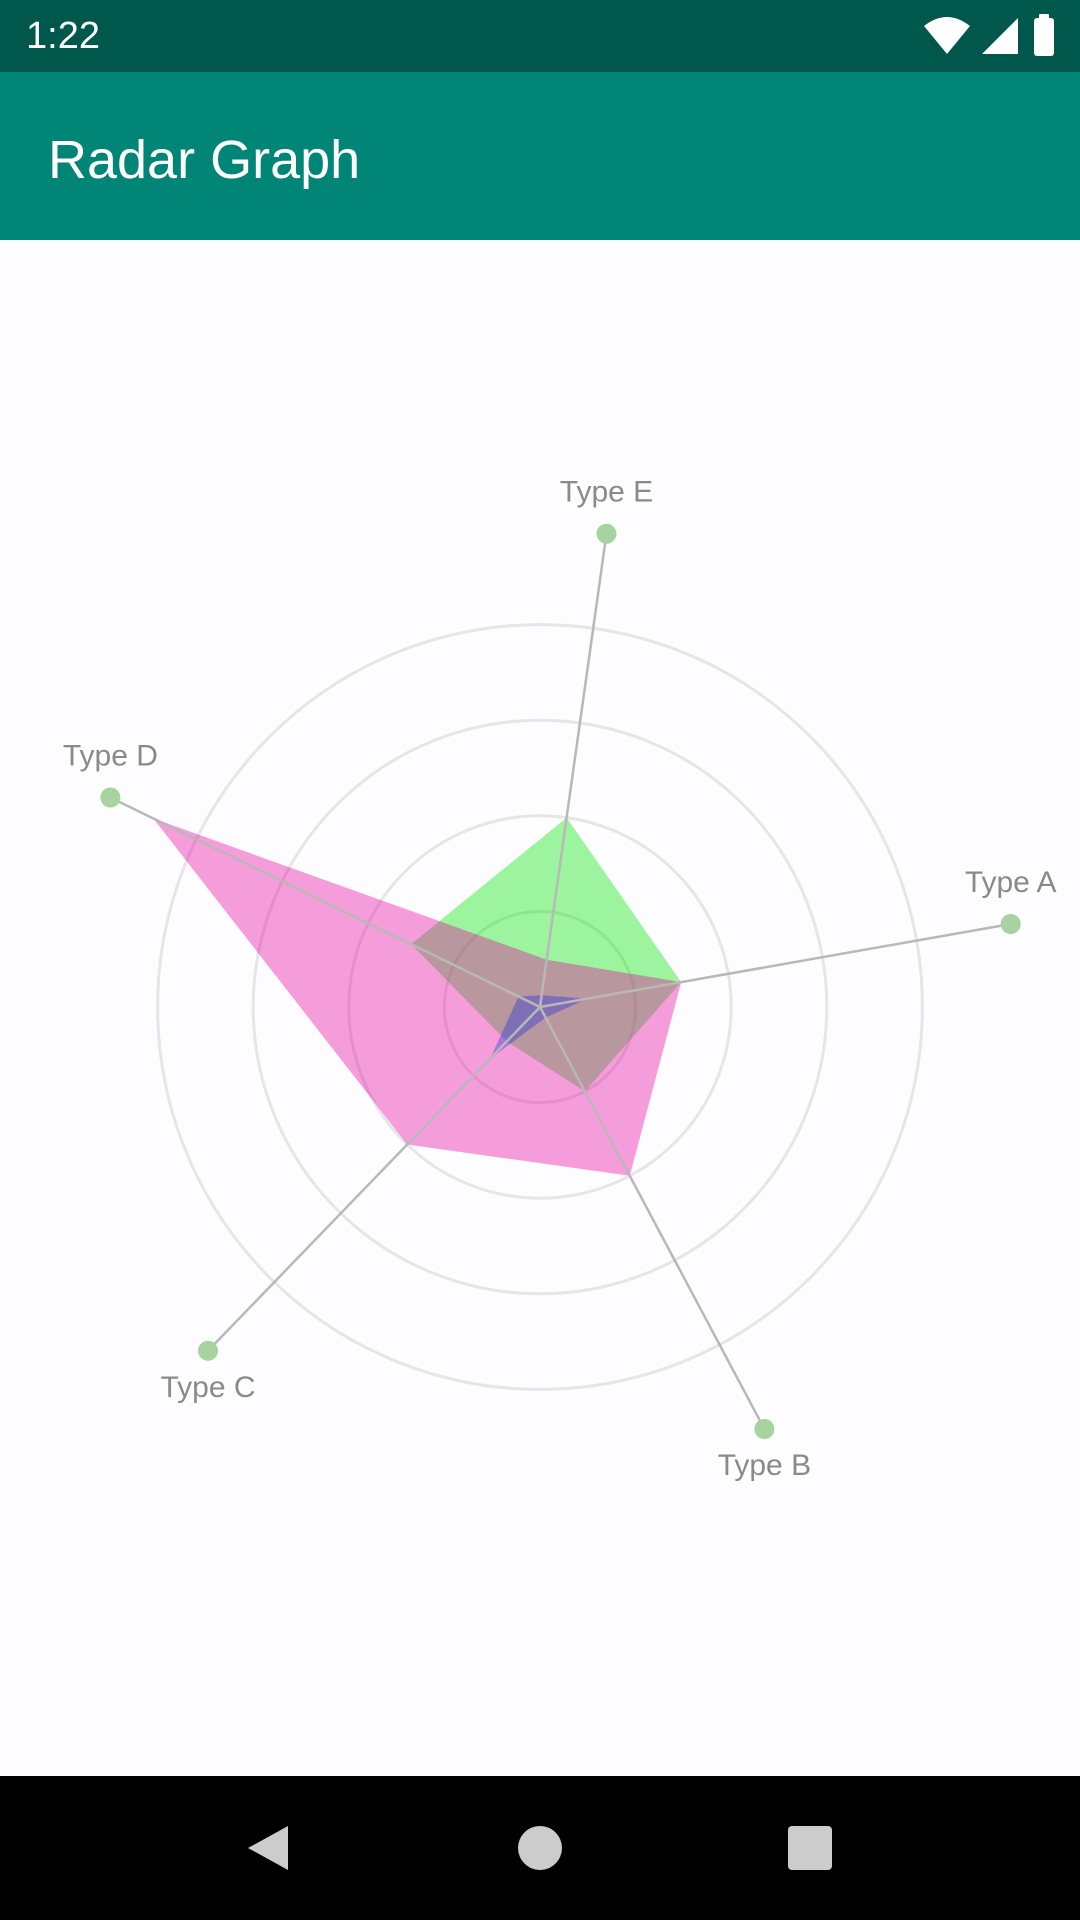 This screenshot has height=1920, width=1080. I want to click on battery-icon, so click(1044, 37).